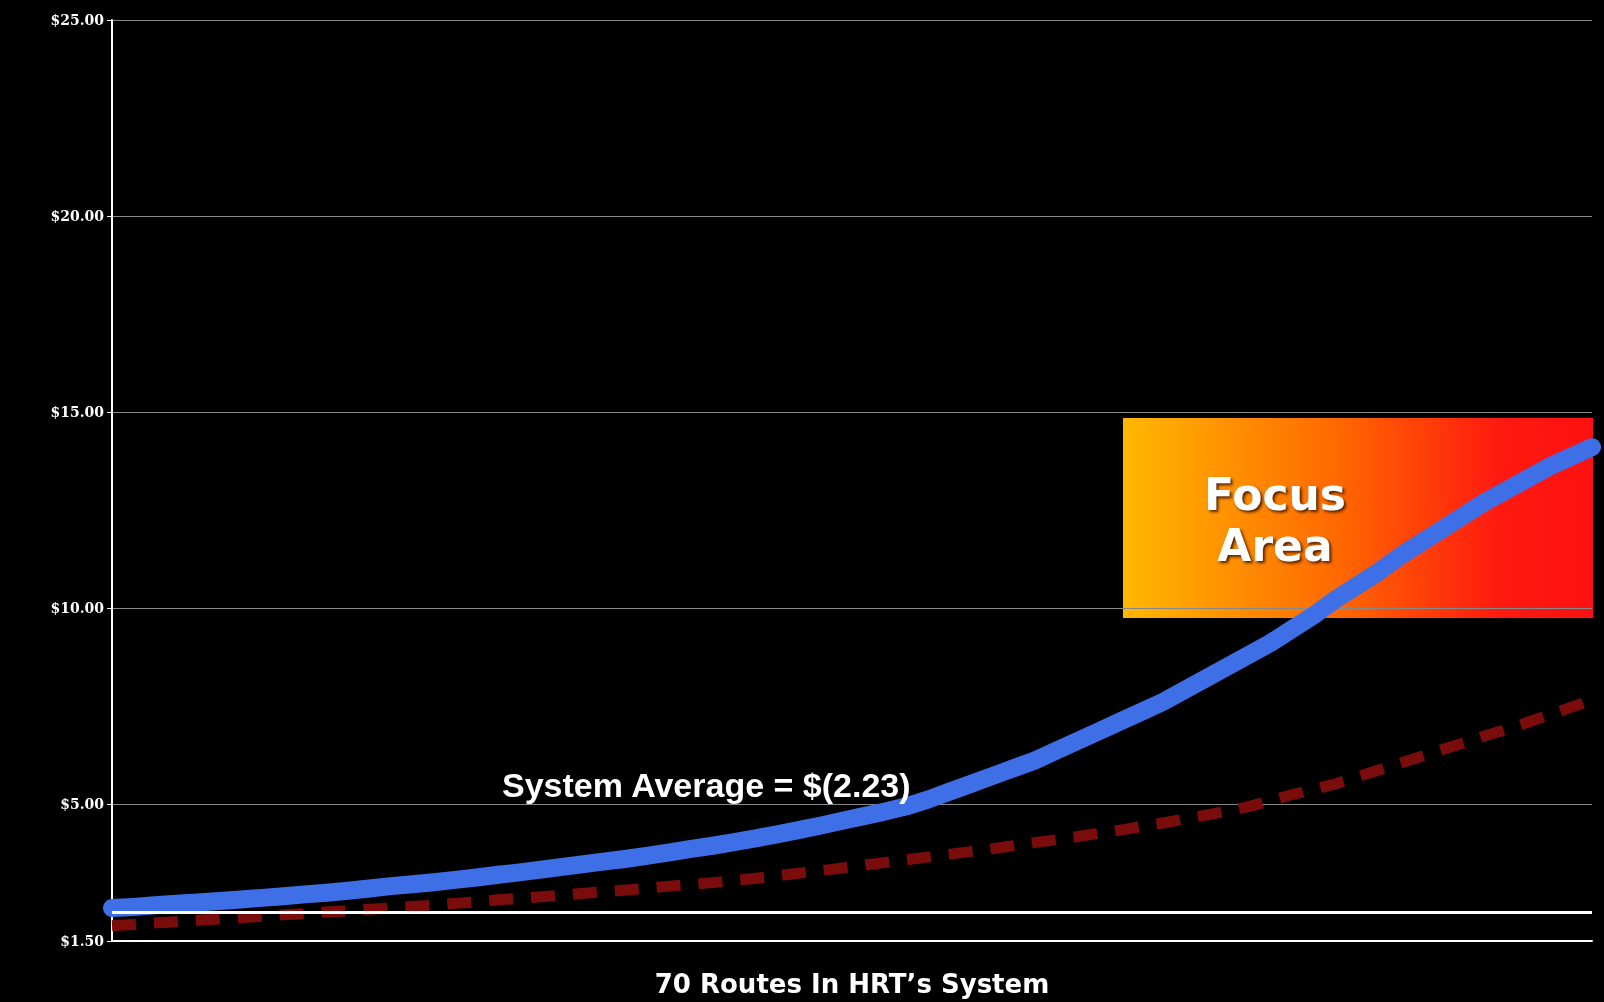 The image size is (1604, 1002). What do you see at coordinates (77, 215) in the screenshot?
I see `y-tick-label: $20.00` at bounding box center [77, 215].